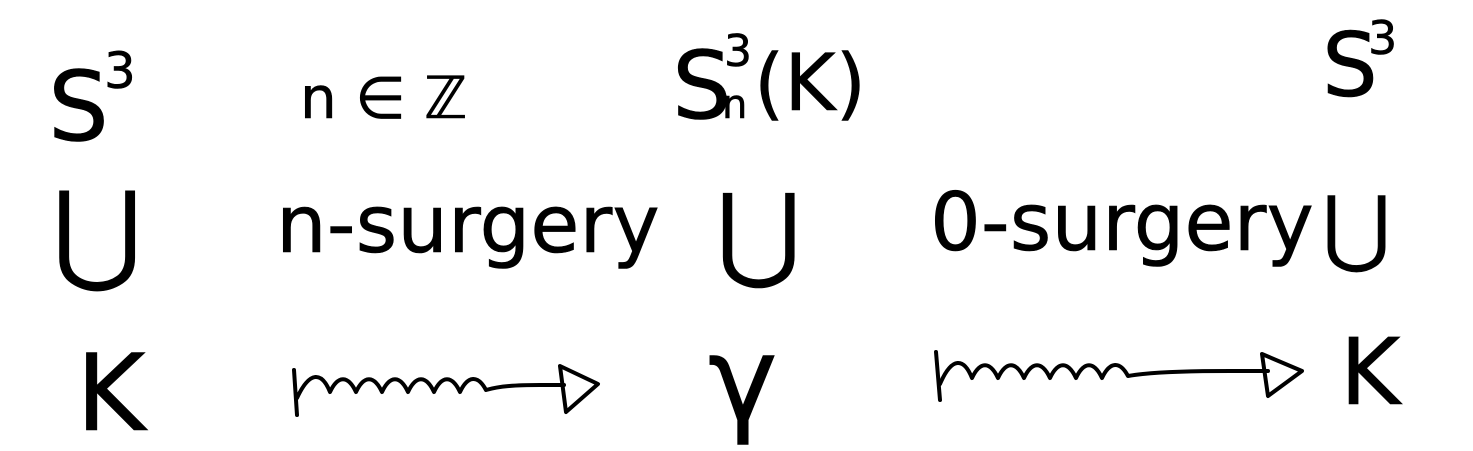 This screenshot has width=1473, height=451. I want to click on middle-space-base: S, so click(702, 86).